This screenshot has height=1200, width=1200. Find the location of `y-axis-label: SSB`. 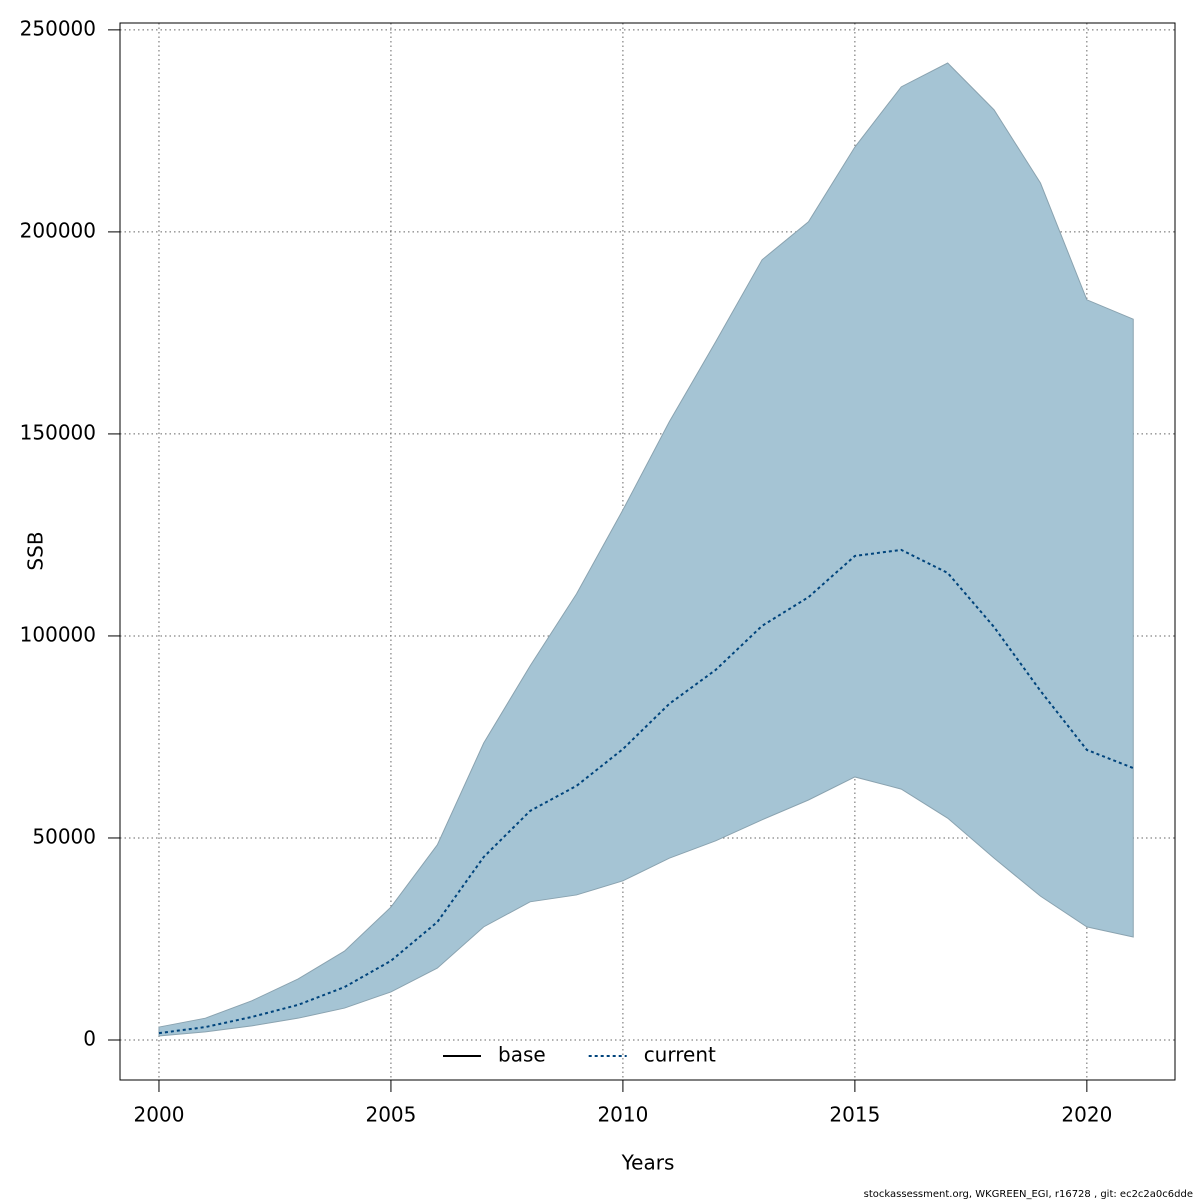

y-axis-label: SSB is located at coordinates (36, 550).